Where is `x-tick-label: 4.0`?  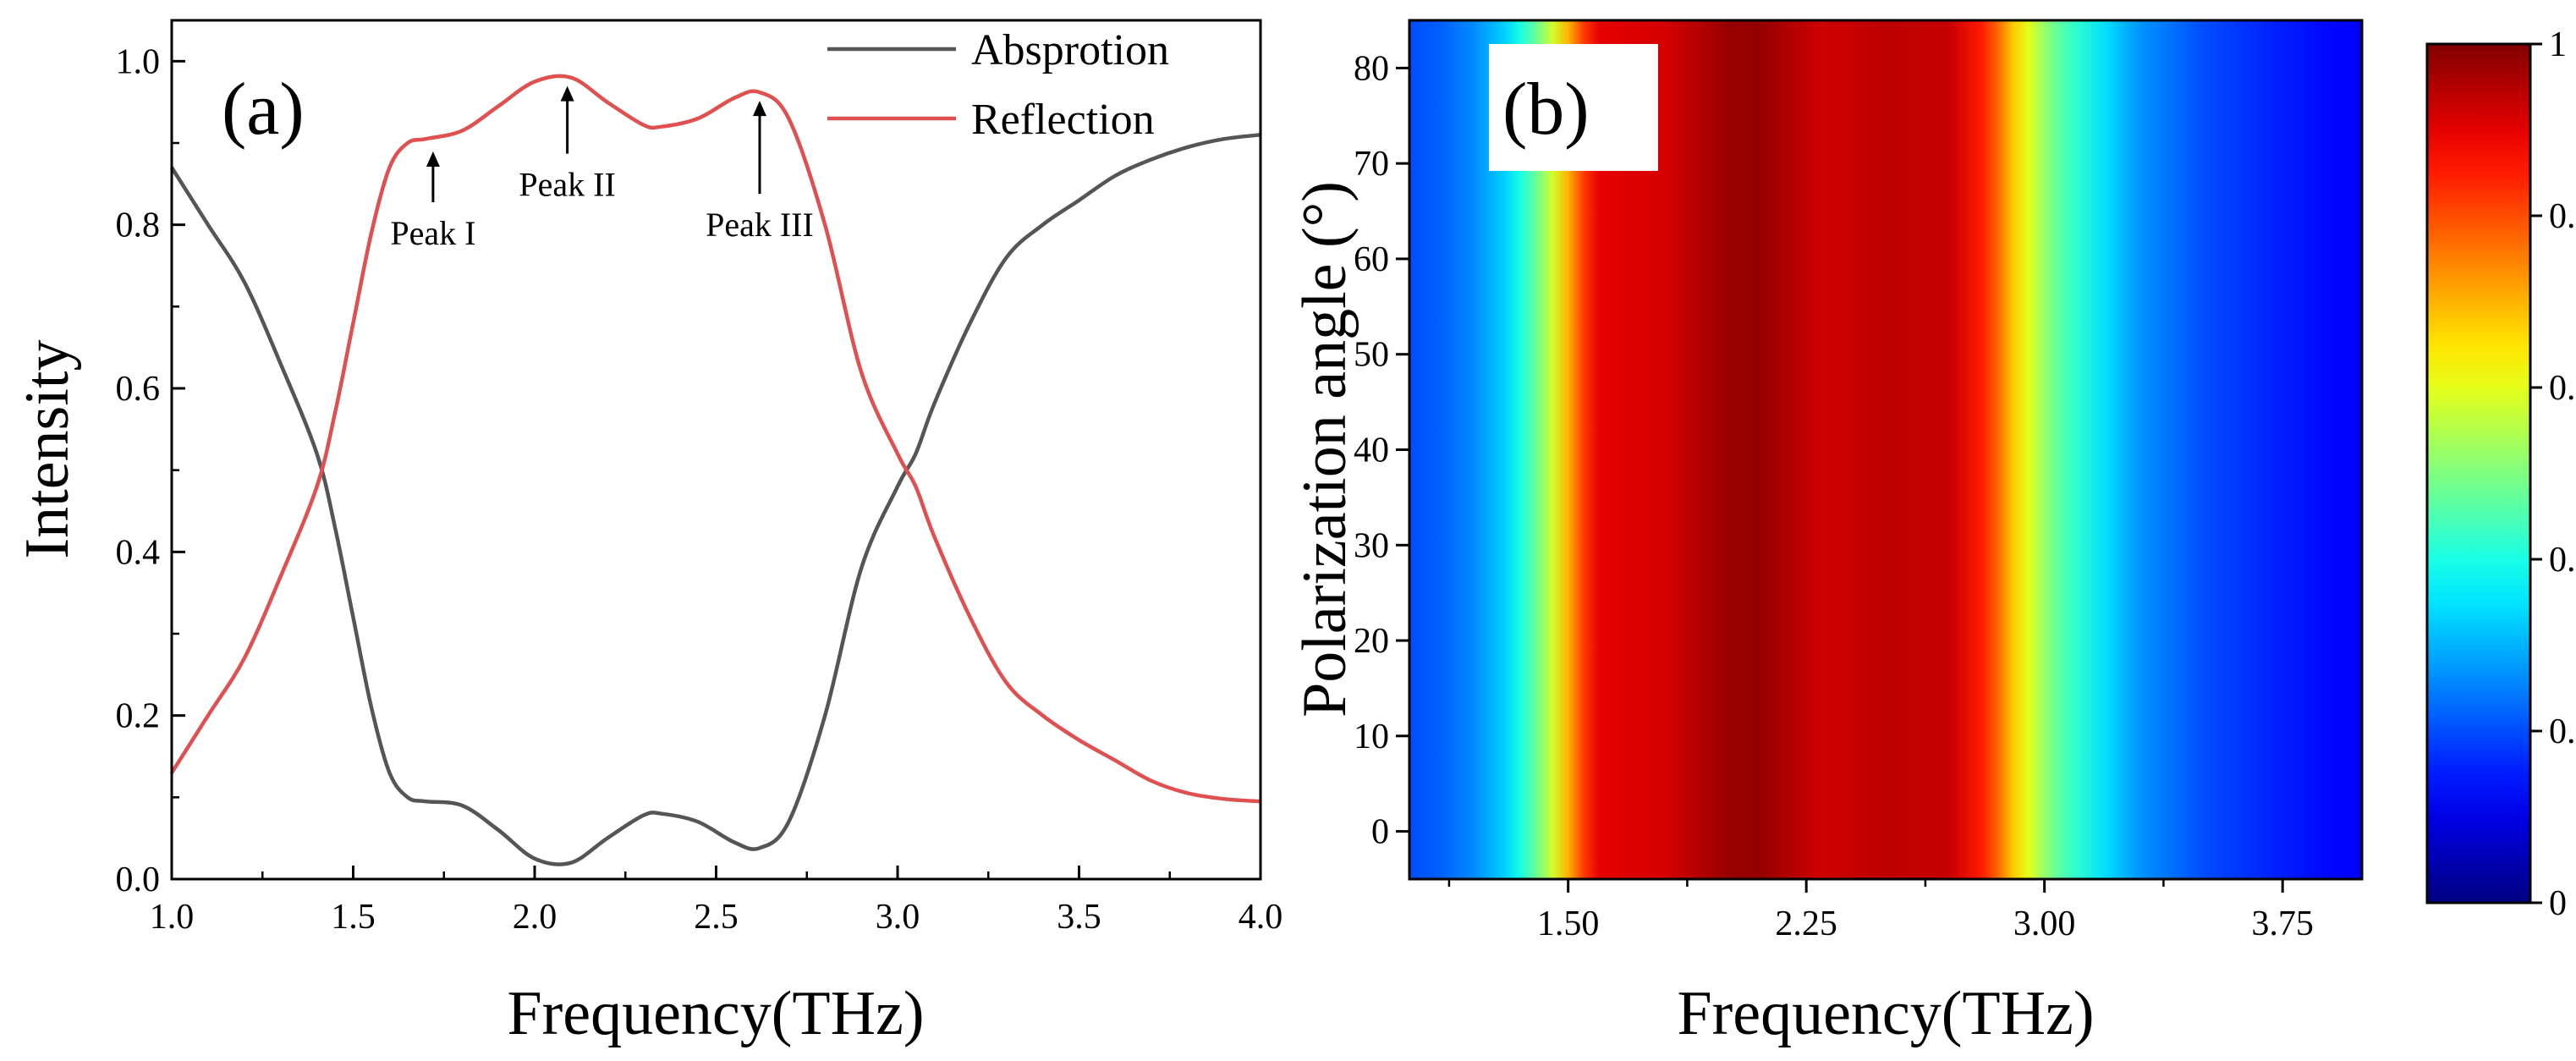 x-tick-label: 4.0 is located at coordinates (1261, 917).